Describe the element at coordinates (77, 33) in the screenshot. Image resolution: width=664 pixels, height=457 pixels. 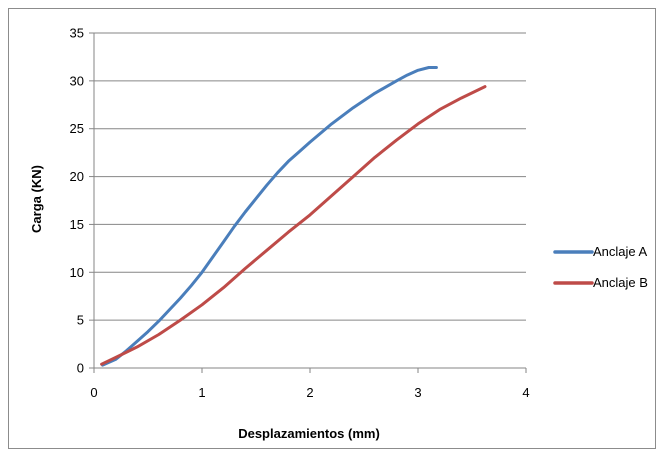
I see `y-tick-label: 35` at that location.